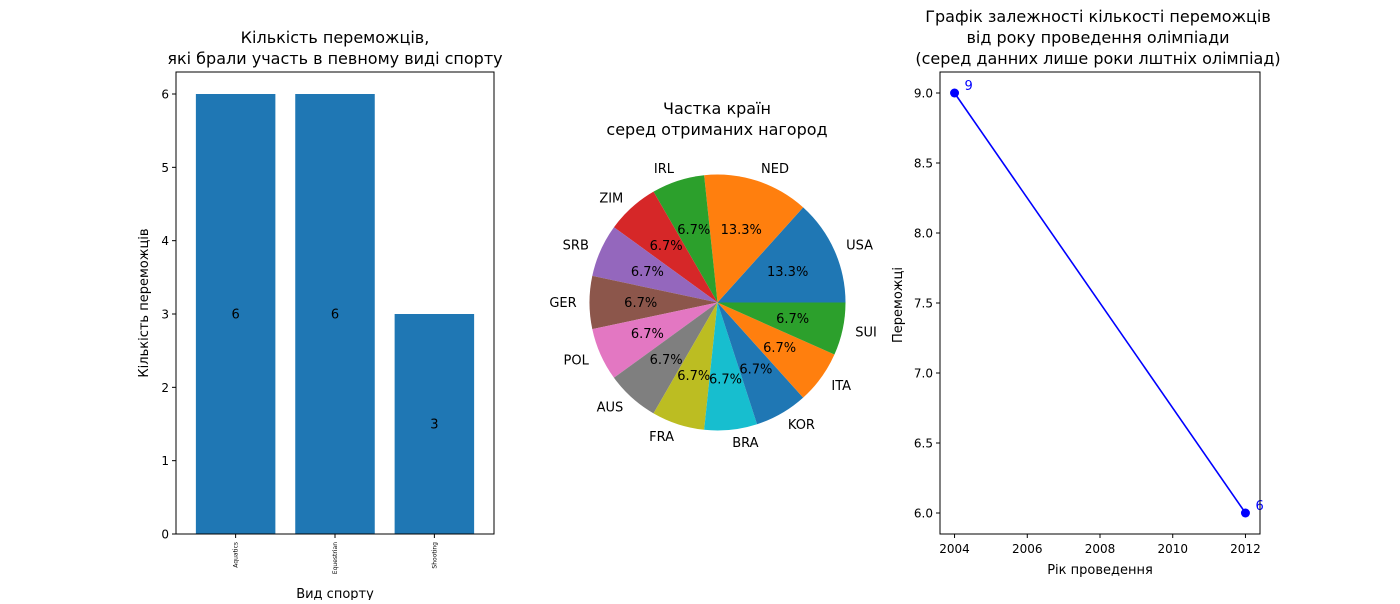 The height and width of the screenshot is (604, 1400). What do you see at coordinates (775, 169) in the screenshot?
I see `pie-slice-label: NED` at bounding box center [775, 169].